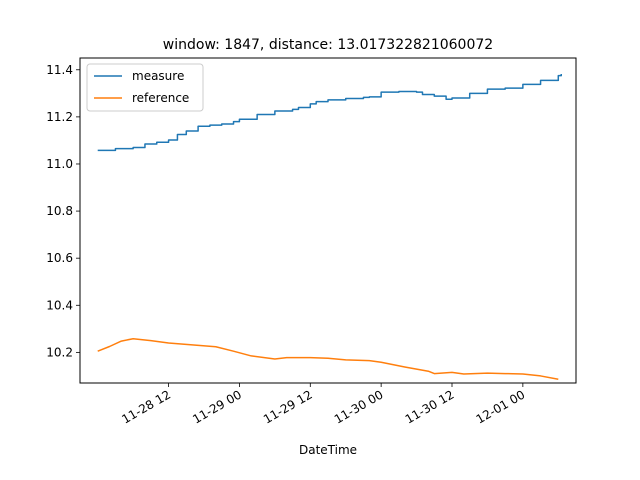  I want to click on legend-label-measure: measure, so click(158, 76).